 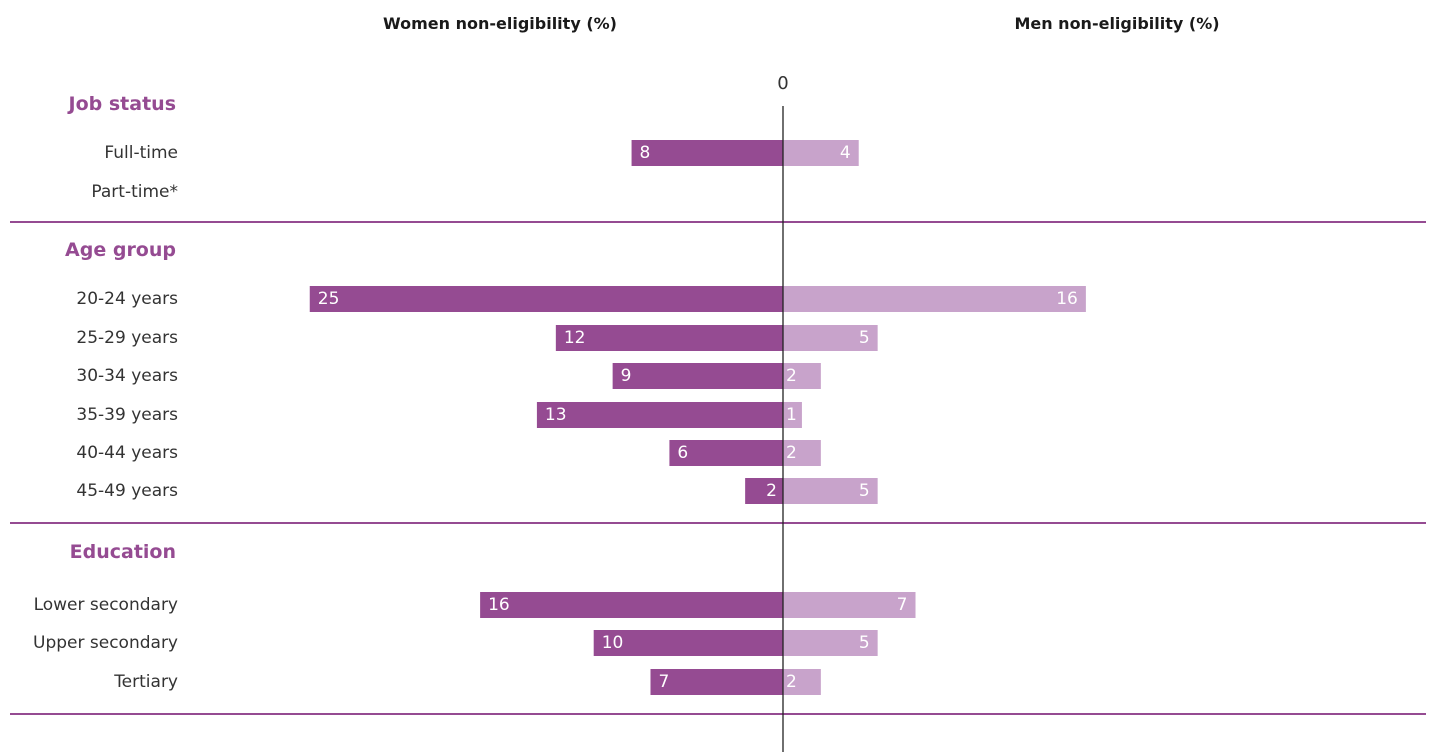 I want to click on category-label: 40-44 years, so click(x=127, y=453).